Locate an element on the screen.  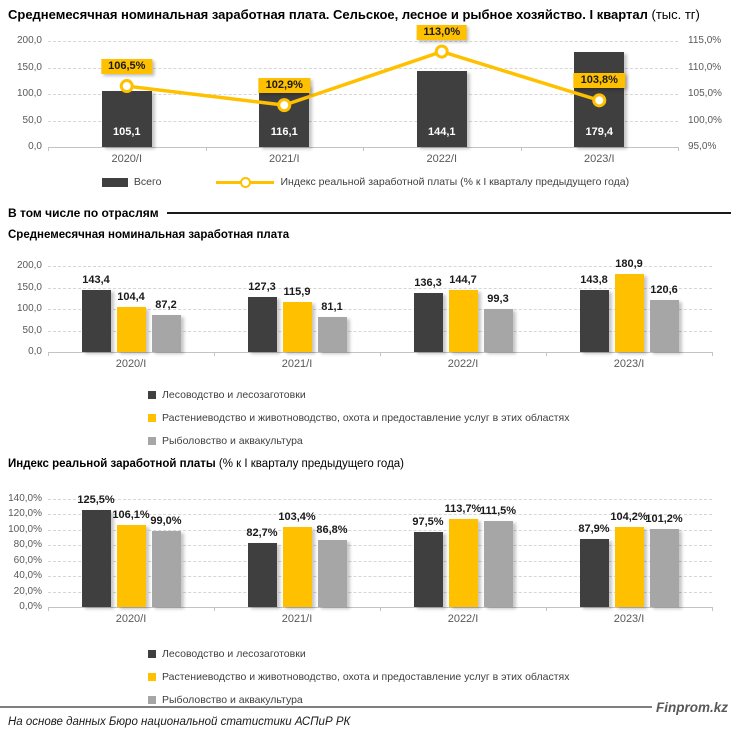
bar-value-label: 120,6 is located at coordinates (664, 290).